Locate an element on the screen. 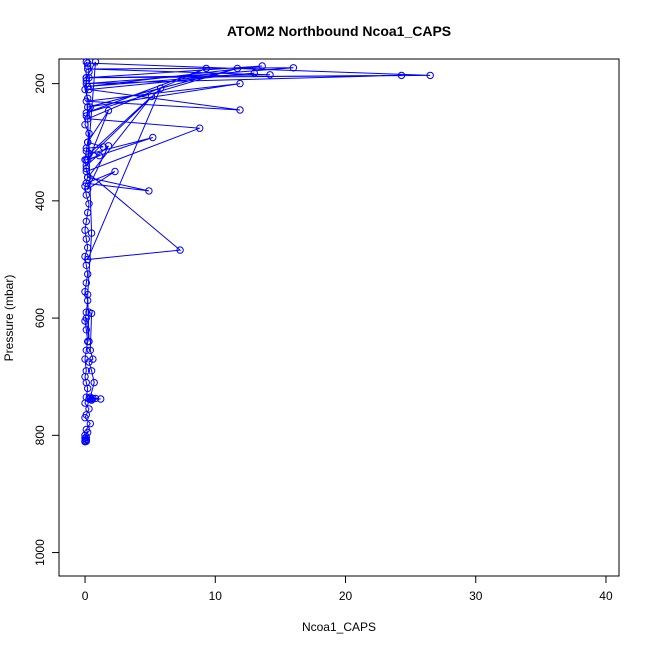  x-tick-label: 0 is located at coordinates (85, 596).